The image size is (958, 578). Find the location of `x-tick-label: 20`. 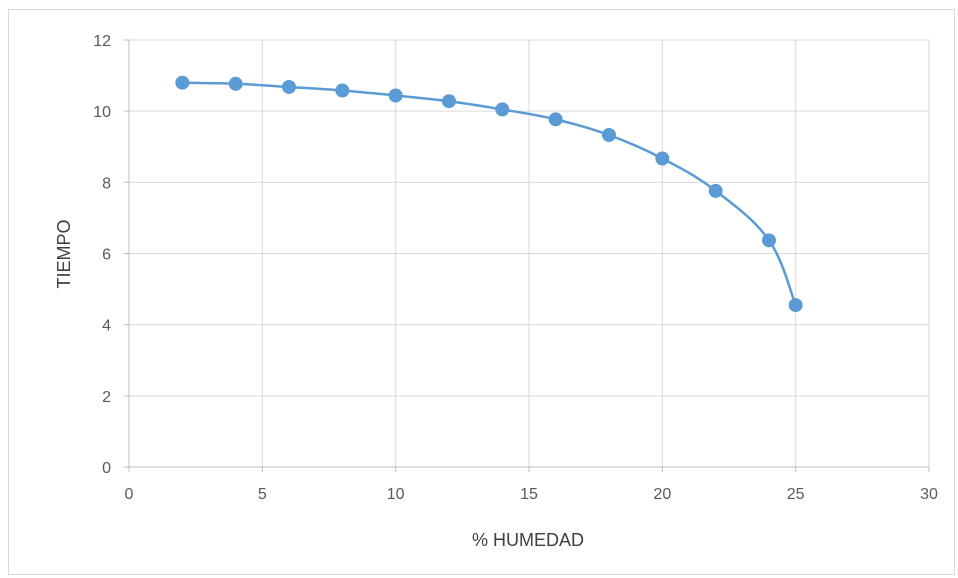

x-tick-label: 20 is located at coordinates (662, 494).